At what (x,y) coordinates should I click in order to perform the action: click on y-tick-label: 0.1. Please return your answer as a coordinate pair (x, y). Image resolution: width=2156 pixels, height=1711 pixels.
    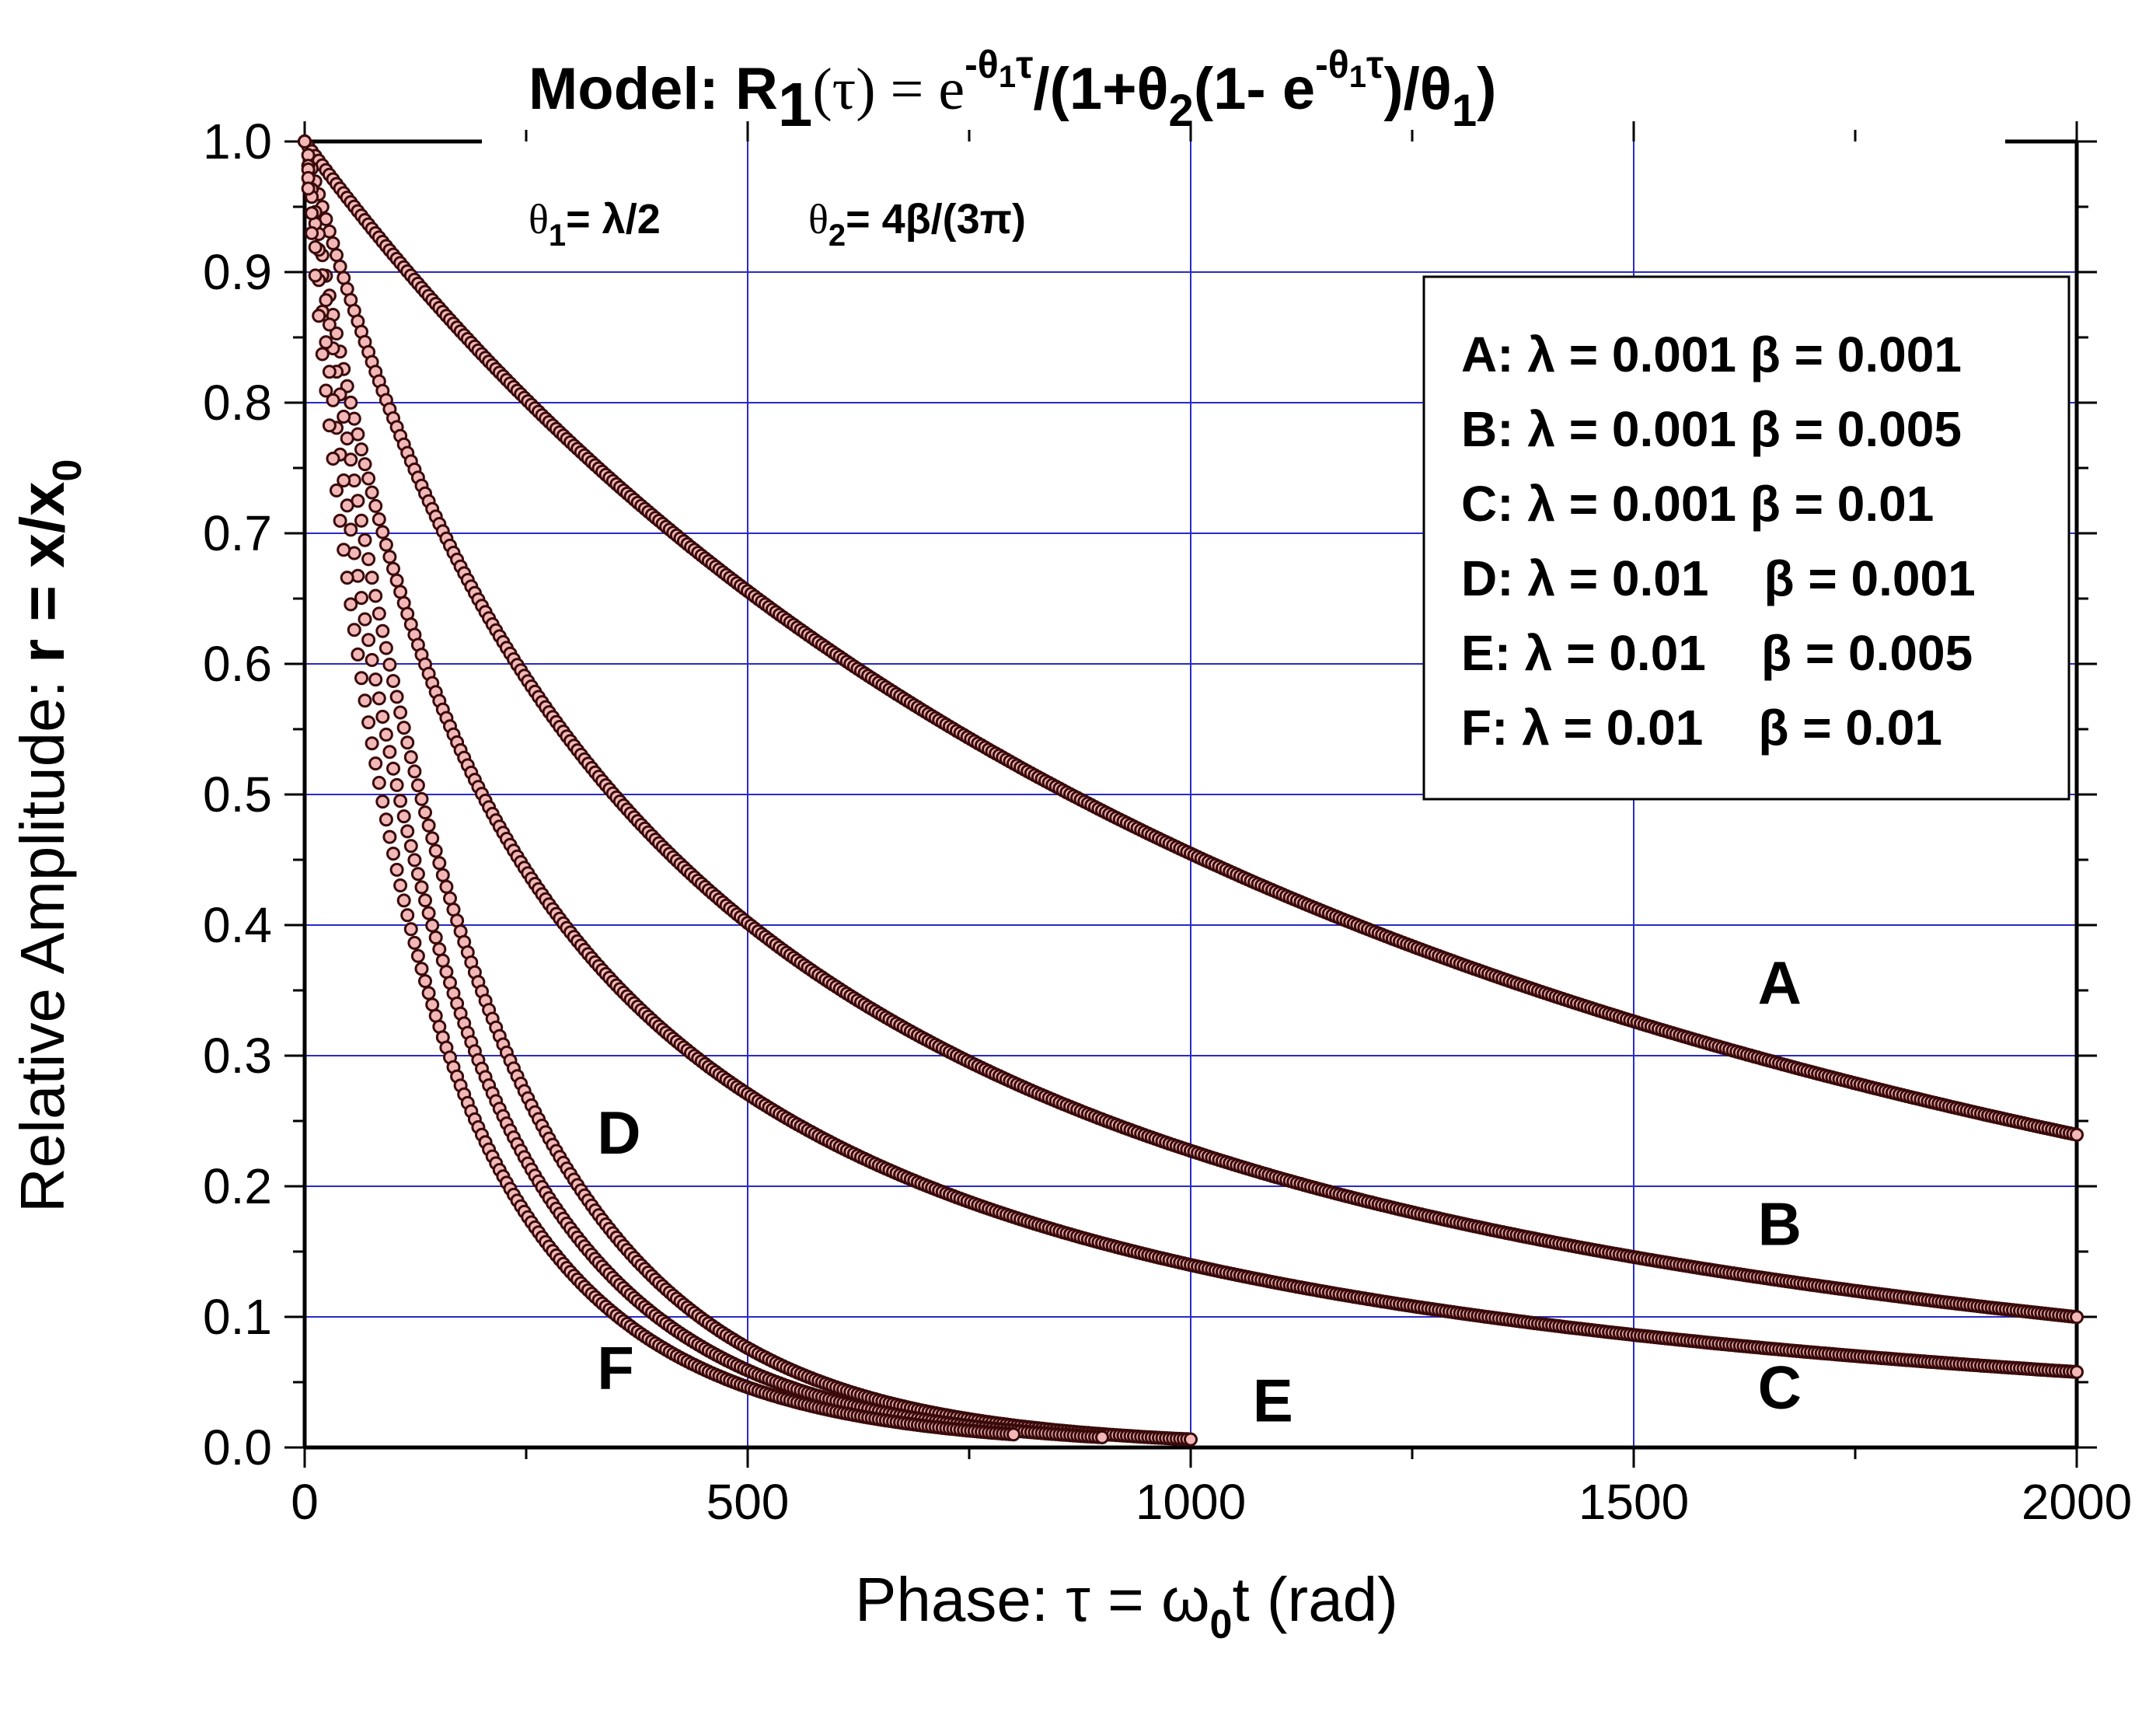
    Looking at the image, I should click on (237, 1317).